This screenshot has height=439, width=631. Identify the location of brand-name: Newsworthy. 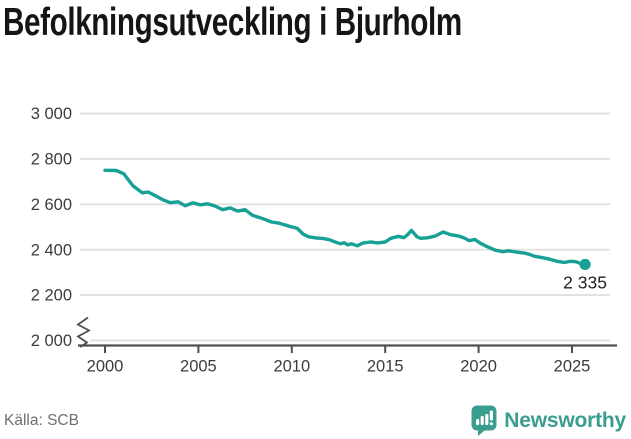
(565, 420).